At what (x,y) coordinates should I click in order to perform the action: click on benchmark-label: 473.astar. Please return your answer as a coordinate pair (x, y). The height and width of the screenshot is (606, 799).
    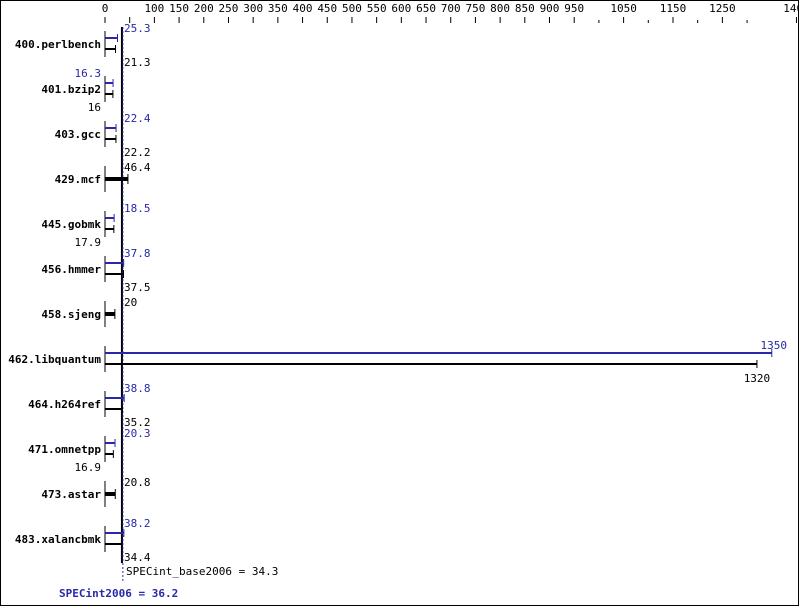
    Looking at the image, I should click on (71, 494).